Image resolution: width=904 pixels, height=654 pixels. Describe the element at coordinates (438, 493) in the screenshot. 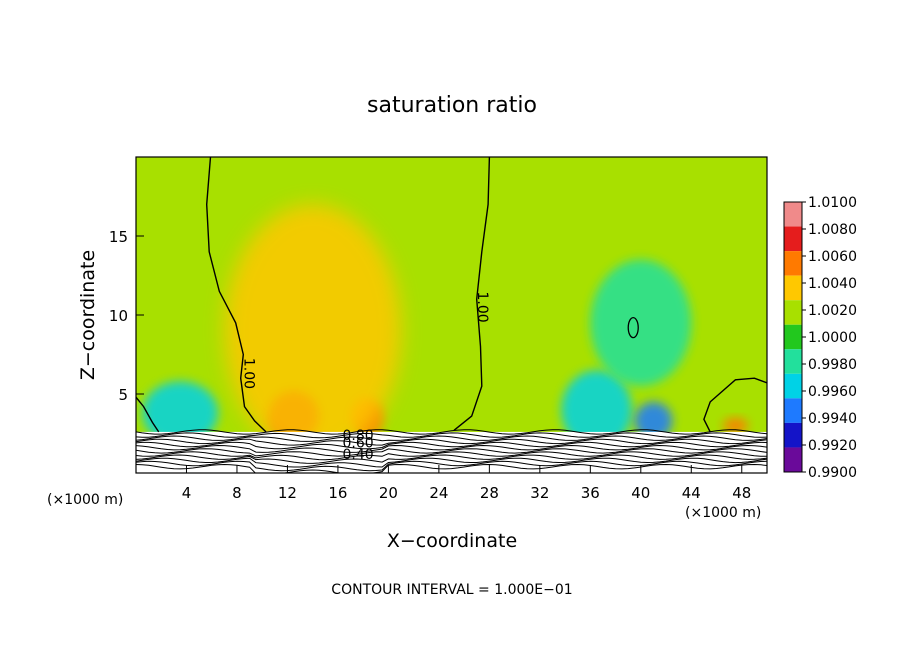

I see `x-tick-label-24: 24` at that location.